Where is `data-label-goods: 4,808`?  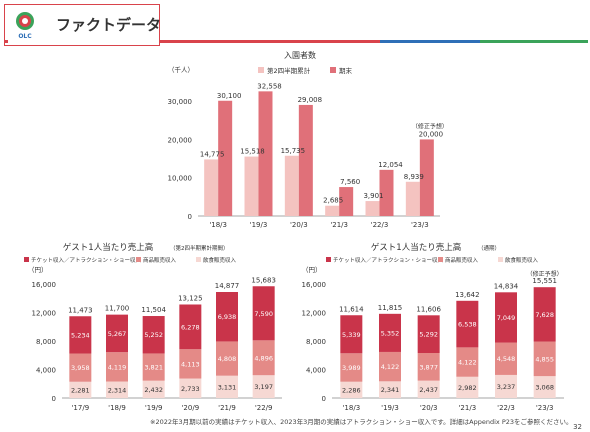
data-label-goods: 4,808 is located at coordinates (227, 359).